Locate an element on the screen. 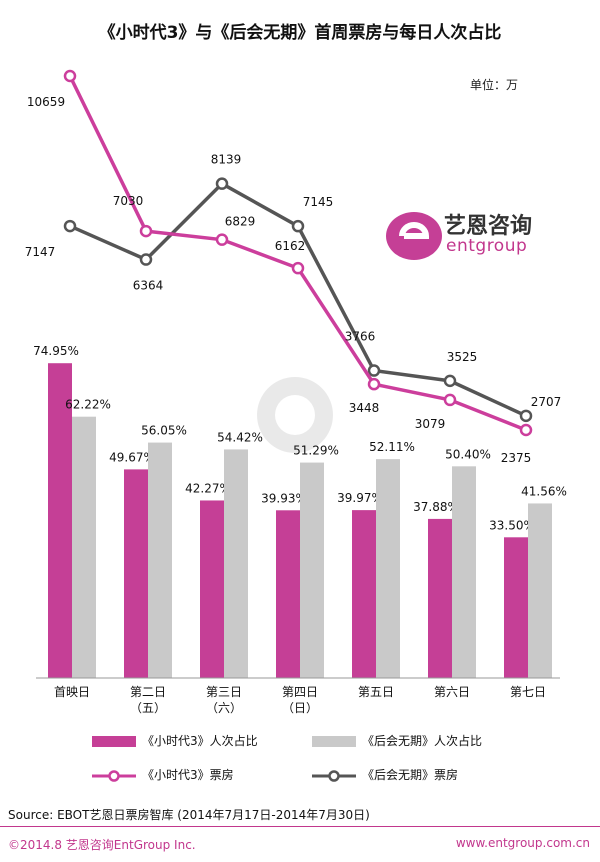  line-data-label: 3525 is located at coordinates (462, 357).